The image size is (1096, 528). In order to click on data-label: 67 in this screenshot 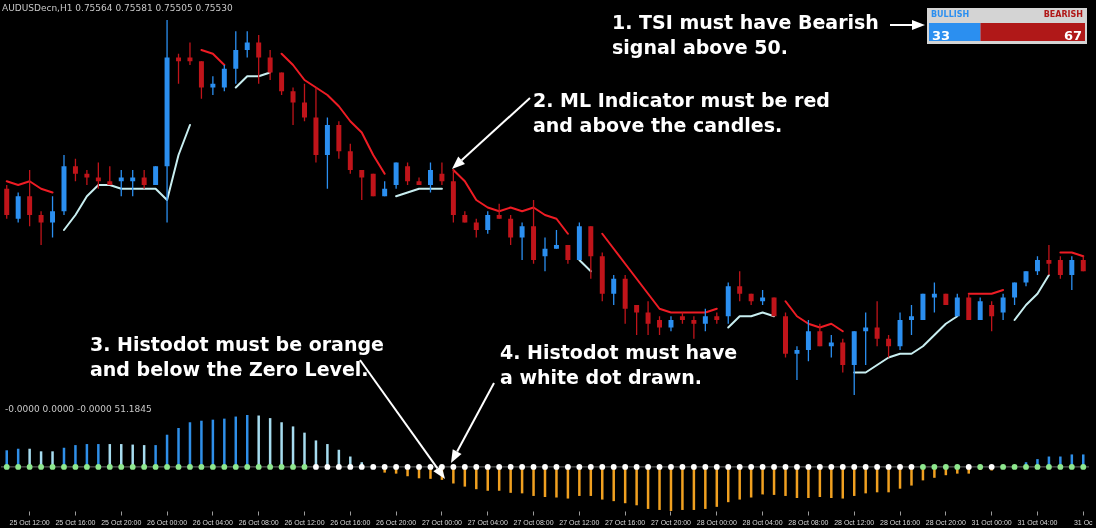, I will do `click(1072, 35)`.